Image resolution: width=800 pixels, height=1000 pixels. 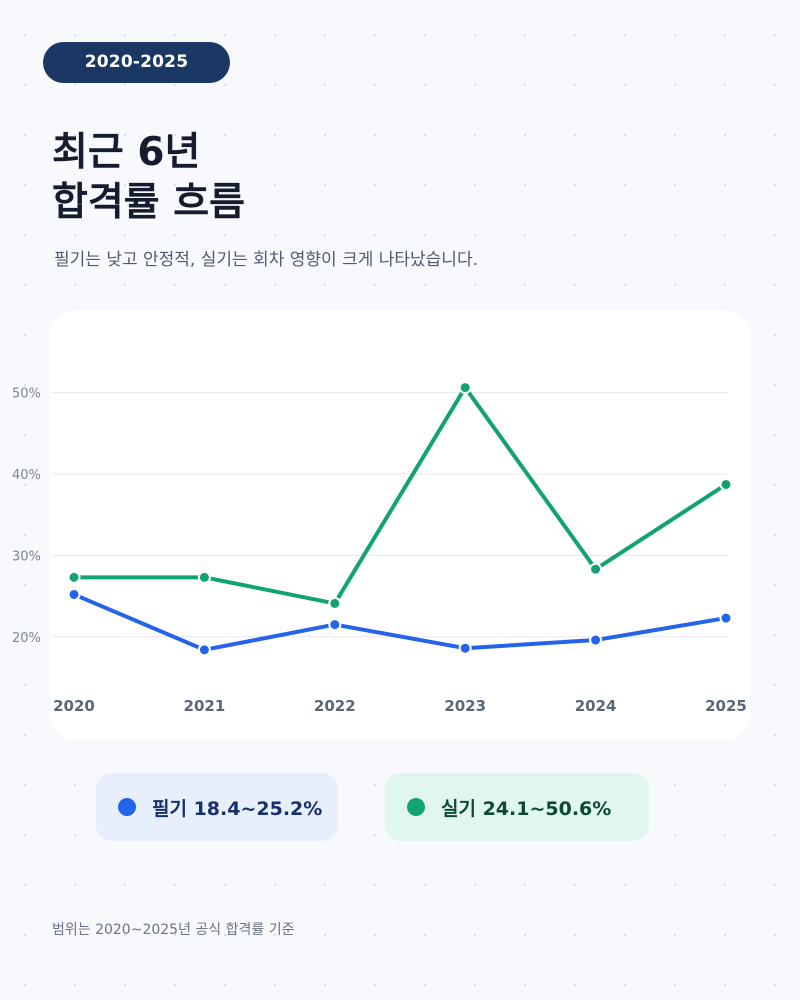 I want to click on x-tick-label-2020: 2020, so click(x=74, y=706).